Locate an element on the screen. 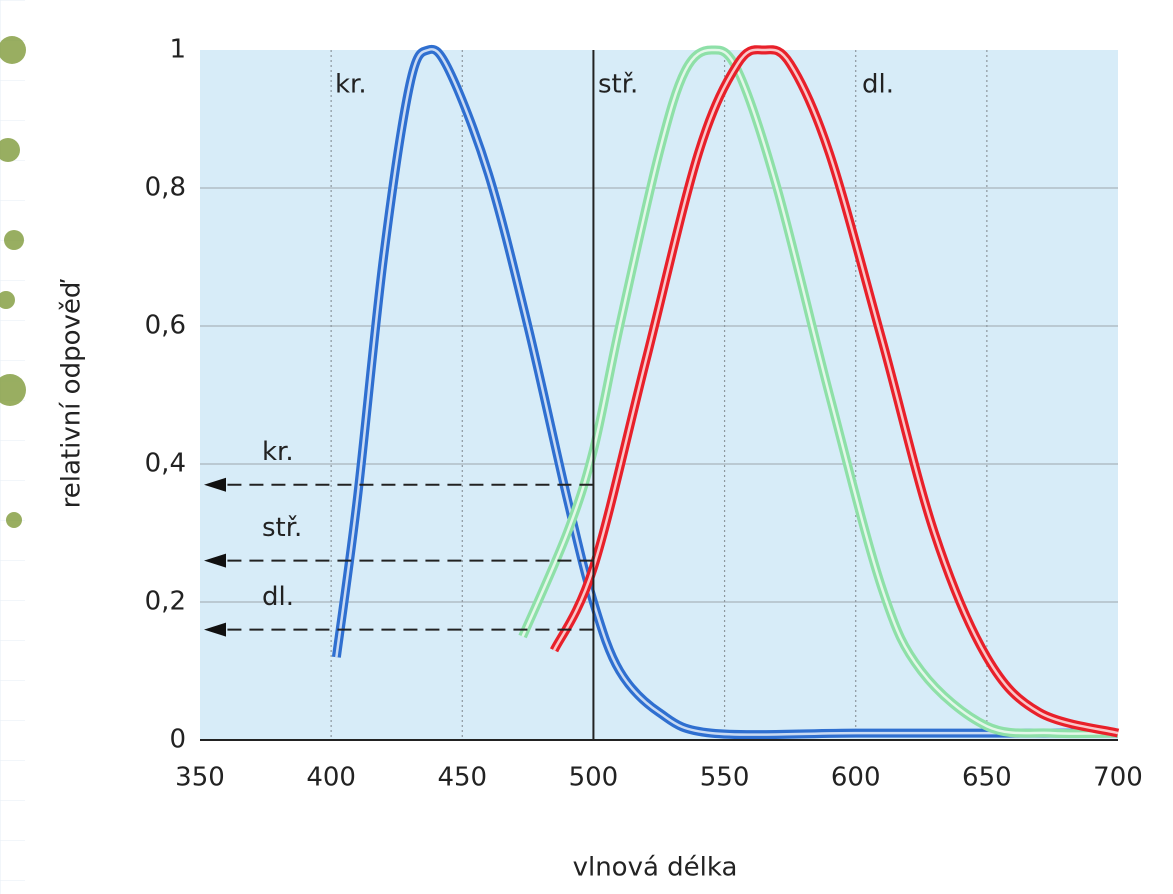 This screenshot has height=894, width=1173. series-label: dl. is located at coordinates (878, 85).